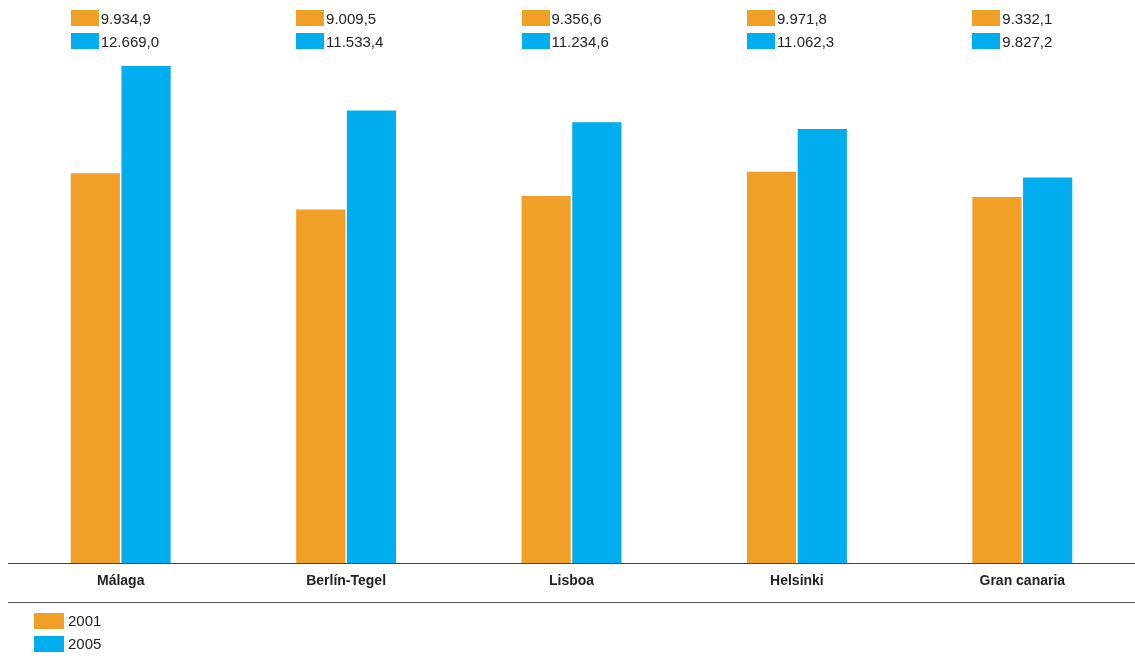 The width and height of the screenshot is (1135, 659). What do you see at coordinates (1027, 18) in the screenshot?
I see `data-label: 9.332,1` at bounding box center [1027, 18].